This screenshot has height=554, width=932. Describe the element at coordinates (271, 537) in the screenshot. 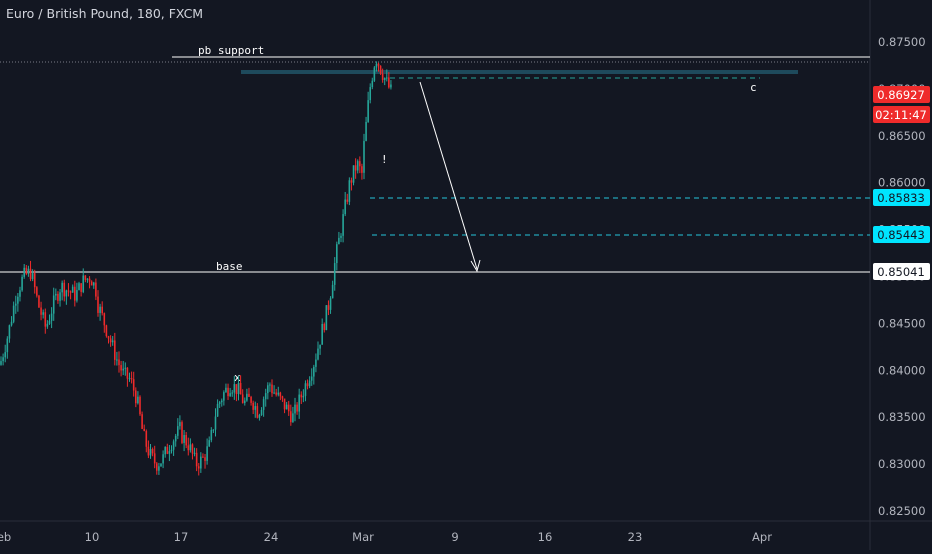

I see `time-tick-label: 24` at that location.